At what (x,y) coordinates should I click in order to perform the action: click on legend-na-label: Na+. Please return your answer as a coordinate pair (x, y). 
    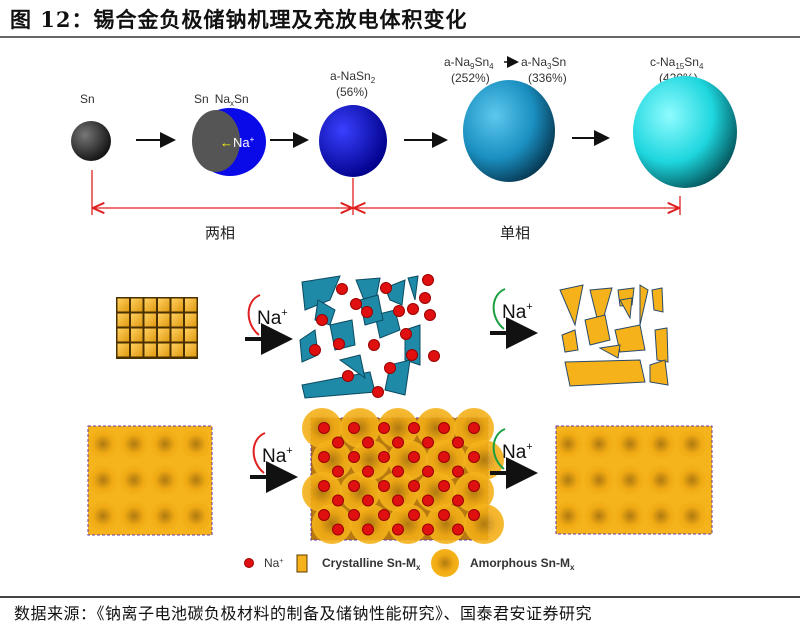
    Looking at the image, I should click on (273, 563).